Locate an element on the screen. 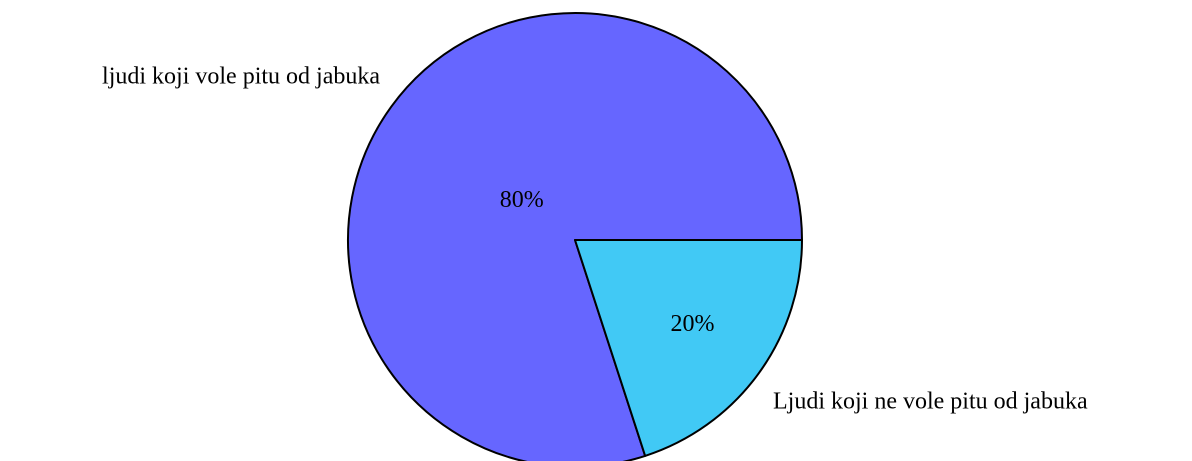 This screenshot has width=1192, height=461. slice-label: ljudi koji vole pitu od jabuka is located at coordinates (241, 77).